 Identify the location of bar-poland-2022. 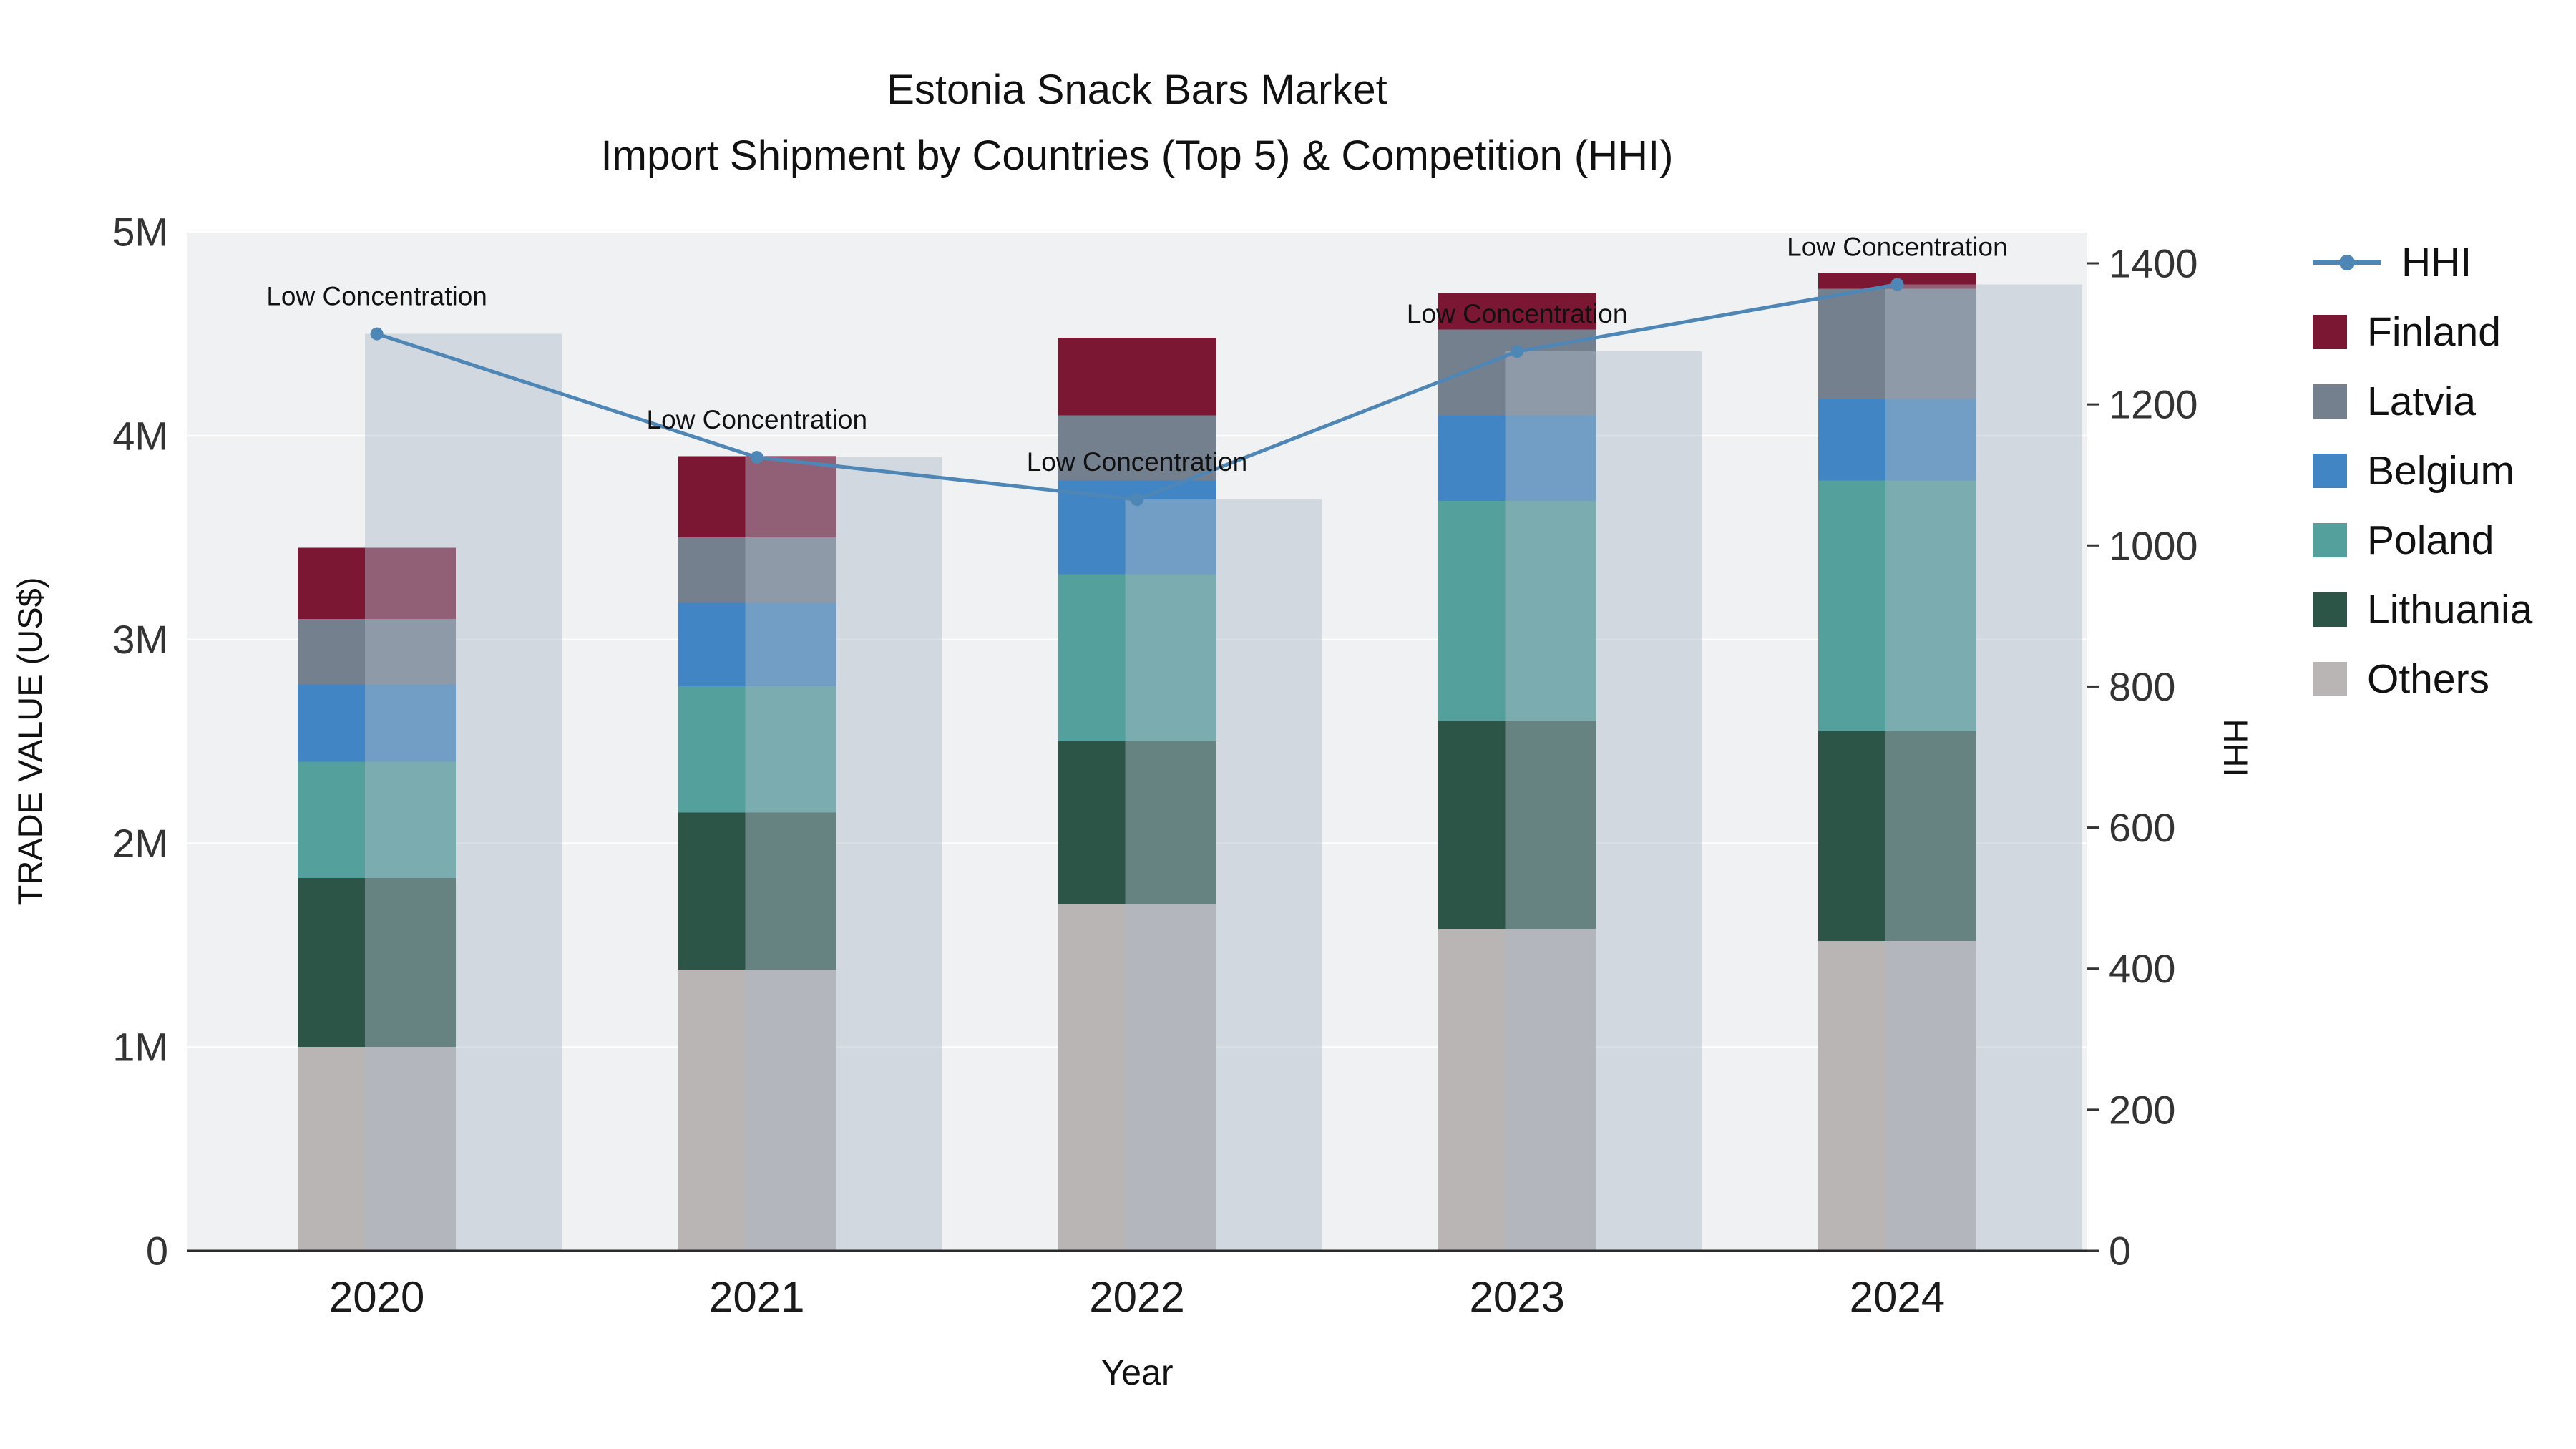
(1137, 657).